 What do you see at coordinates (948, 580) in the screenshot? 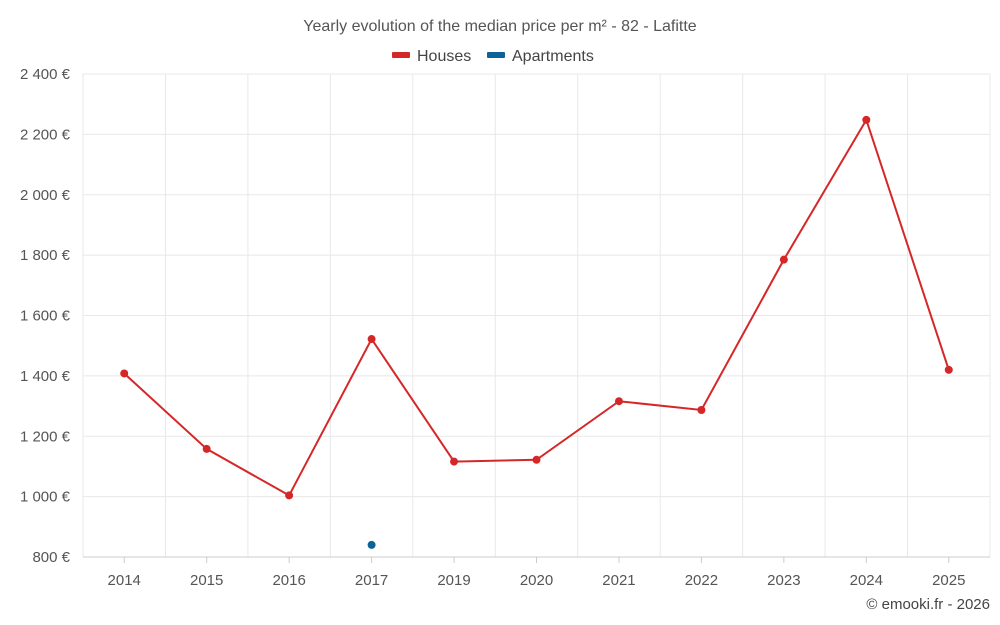
I see `x-tick-label: 2025` at bounding box center [948, 580].